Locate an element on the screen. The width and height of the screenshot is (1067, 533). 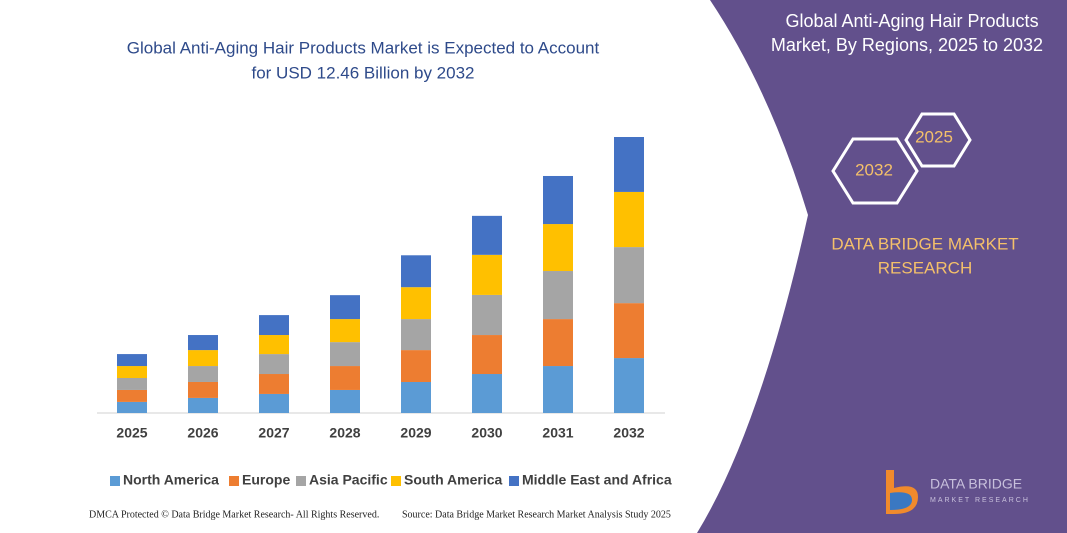
x-tick-label: 2025 is located at coordinates (131, 433).